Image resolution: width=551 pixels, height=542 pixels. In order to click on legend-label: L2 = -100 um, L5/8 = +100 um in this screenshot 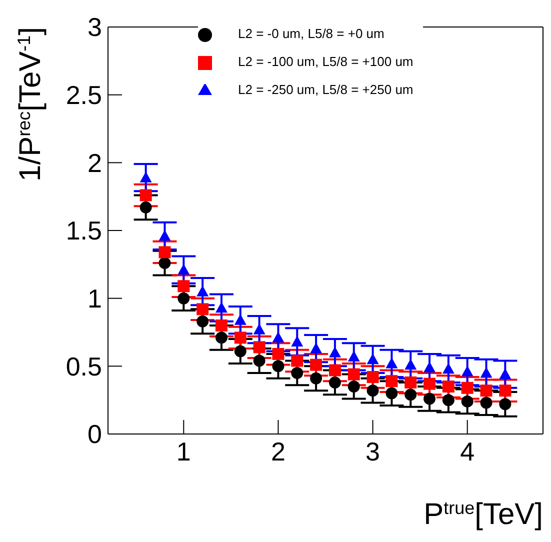, I will do `click(326, 61)`.